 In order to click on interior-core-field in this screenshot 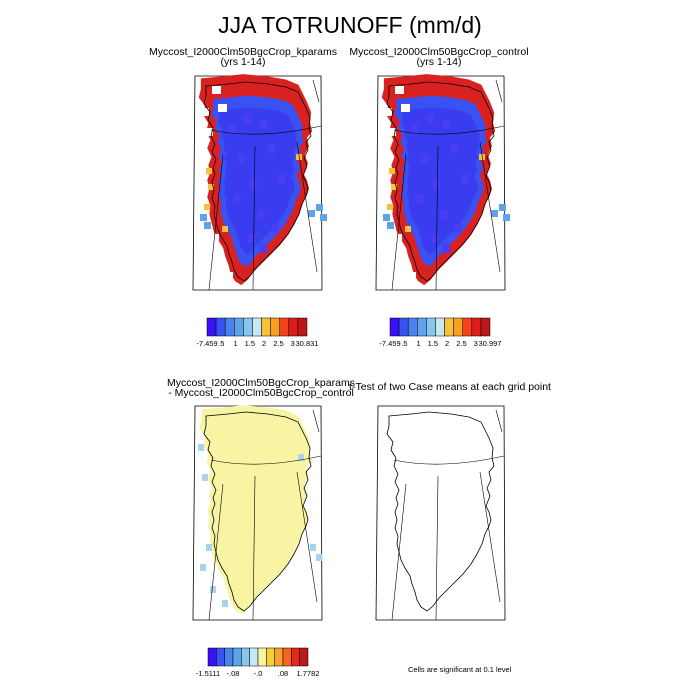, I will do `click(258, 181)`.